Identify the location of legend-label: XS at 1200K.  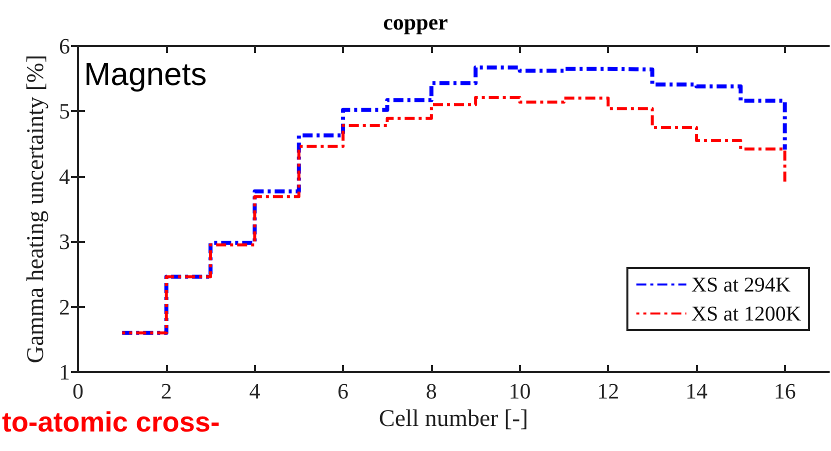
(746, 314).